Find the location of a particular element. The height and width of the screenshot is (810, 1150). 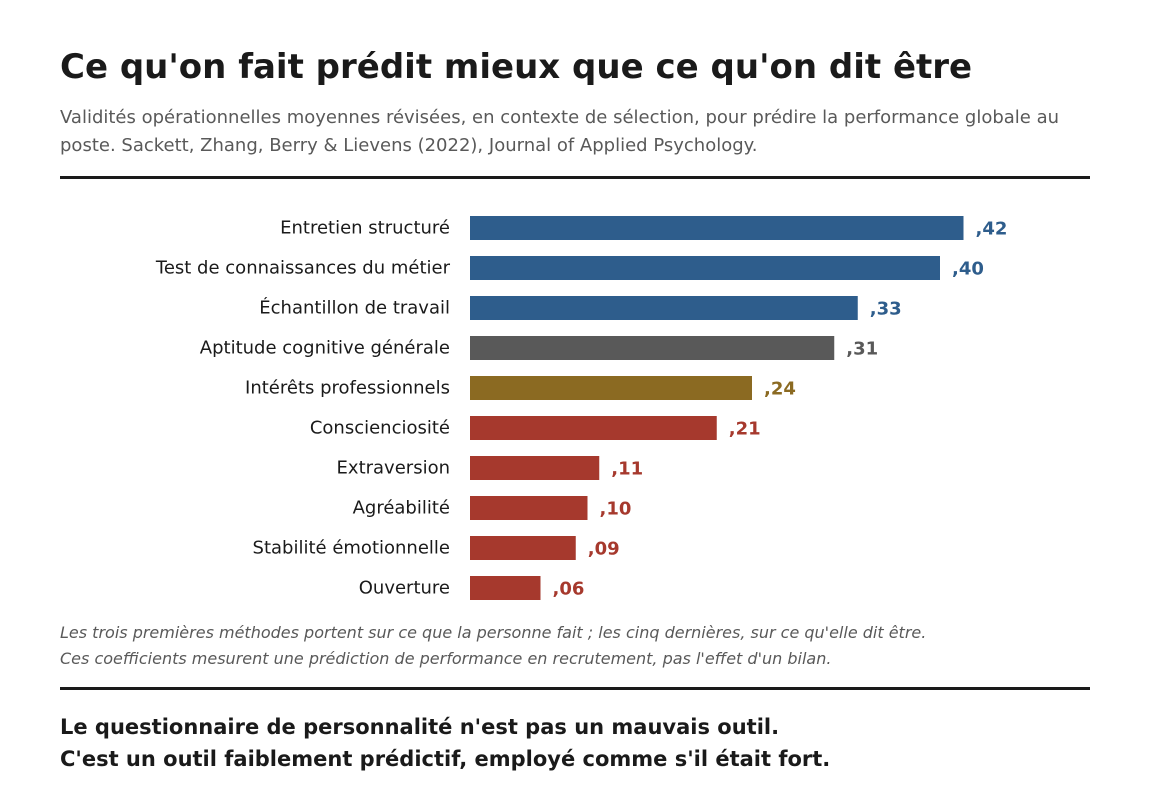

category-label: Stabilité émotionnelle is located at coordinates (351, 548).